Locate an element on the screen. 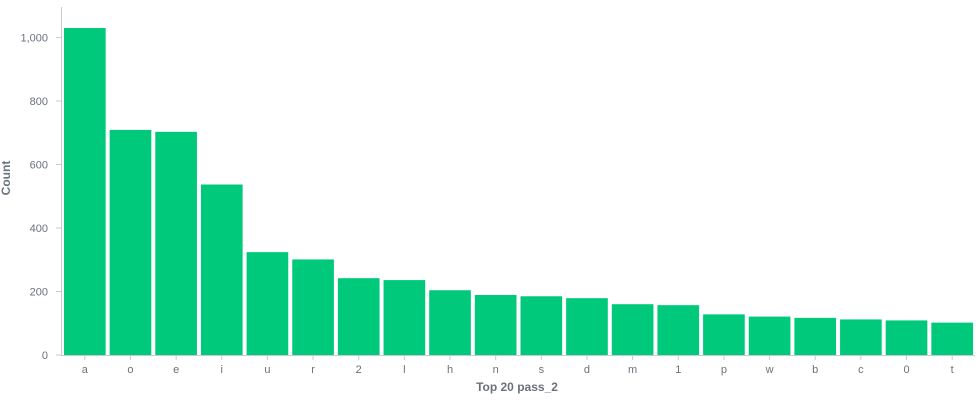 The image size is (979, 401). y-axis-title: Count is located at coordinates (6, 178).